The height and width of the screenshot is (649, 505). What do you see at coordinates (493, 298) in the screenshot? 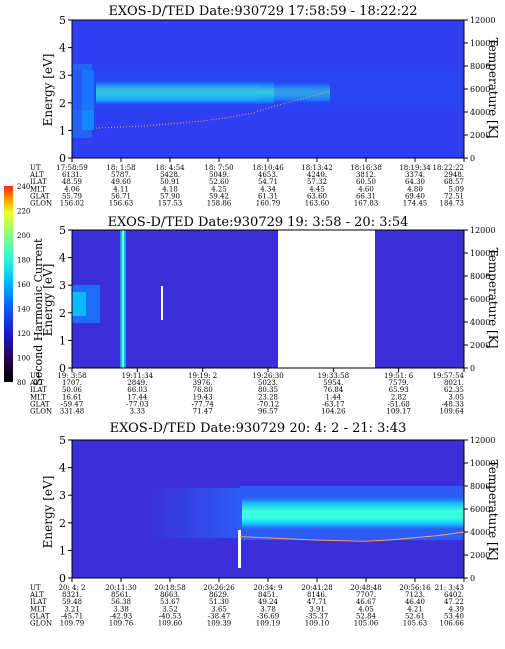
I see `panel-2-y2label: Temperature [K]` at bounding box center [493, 298].